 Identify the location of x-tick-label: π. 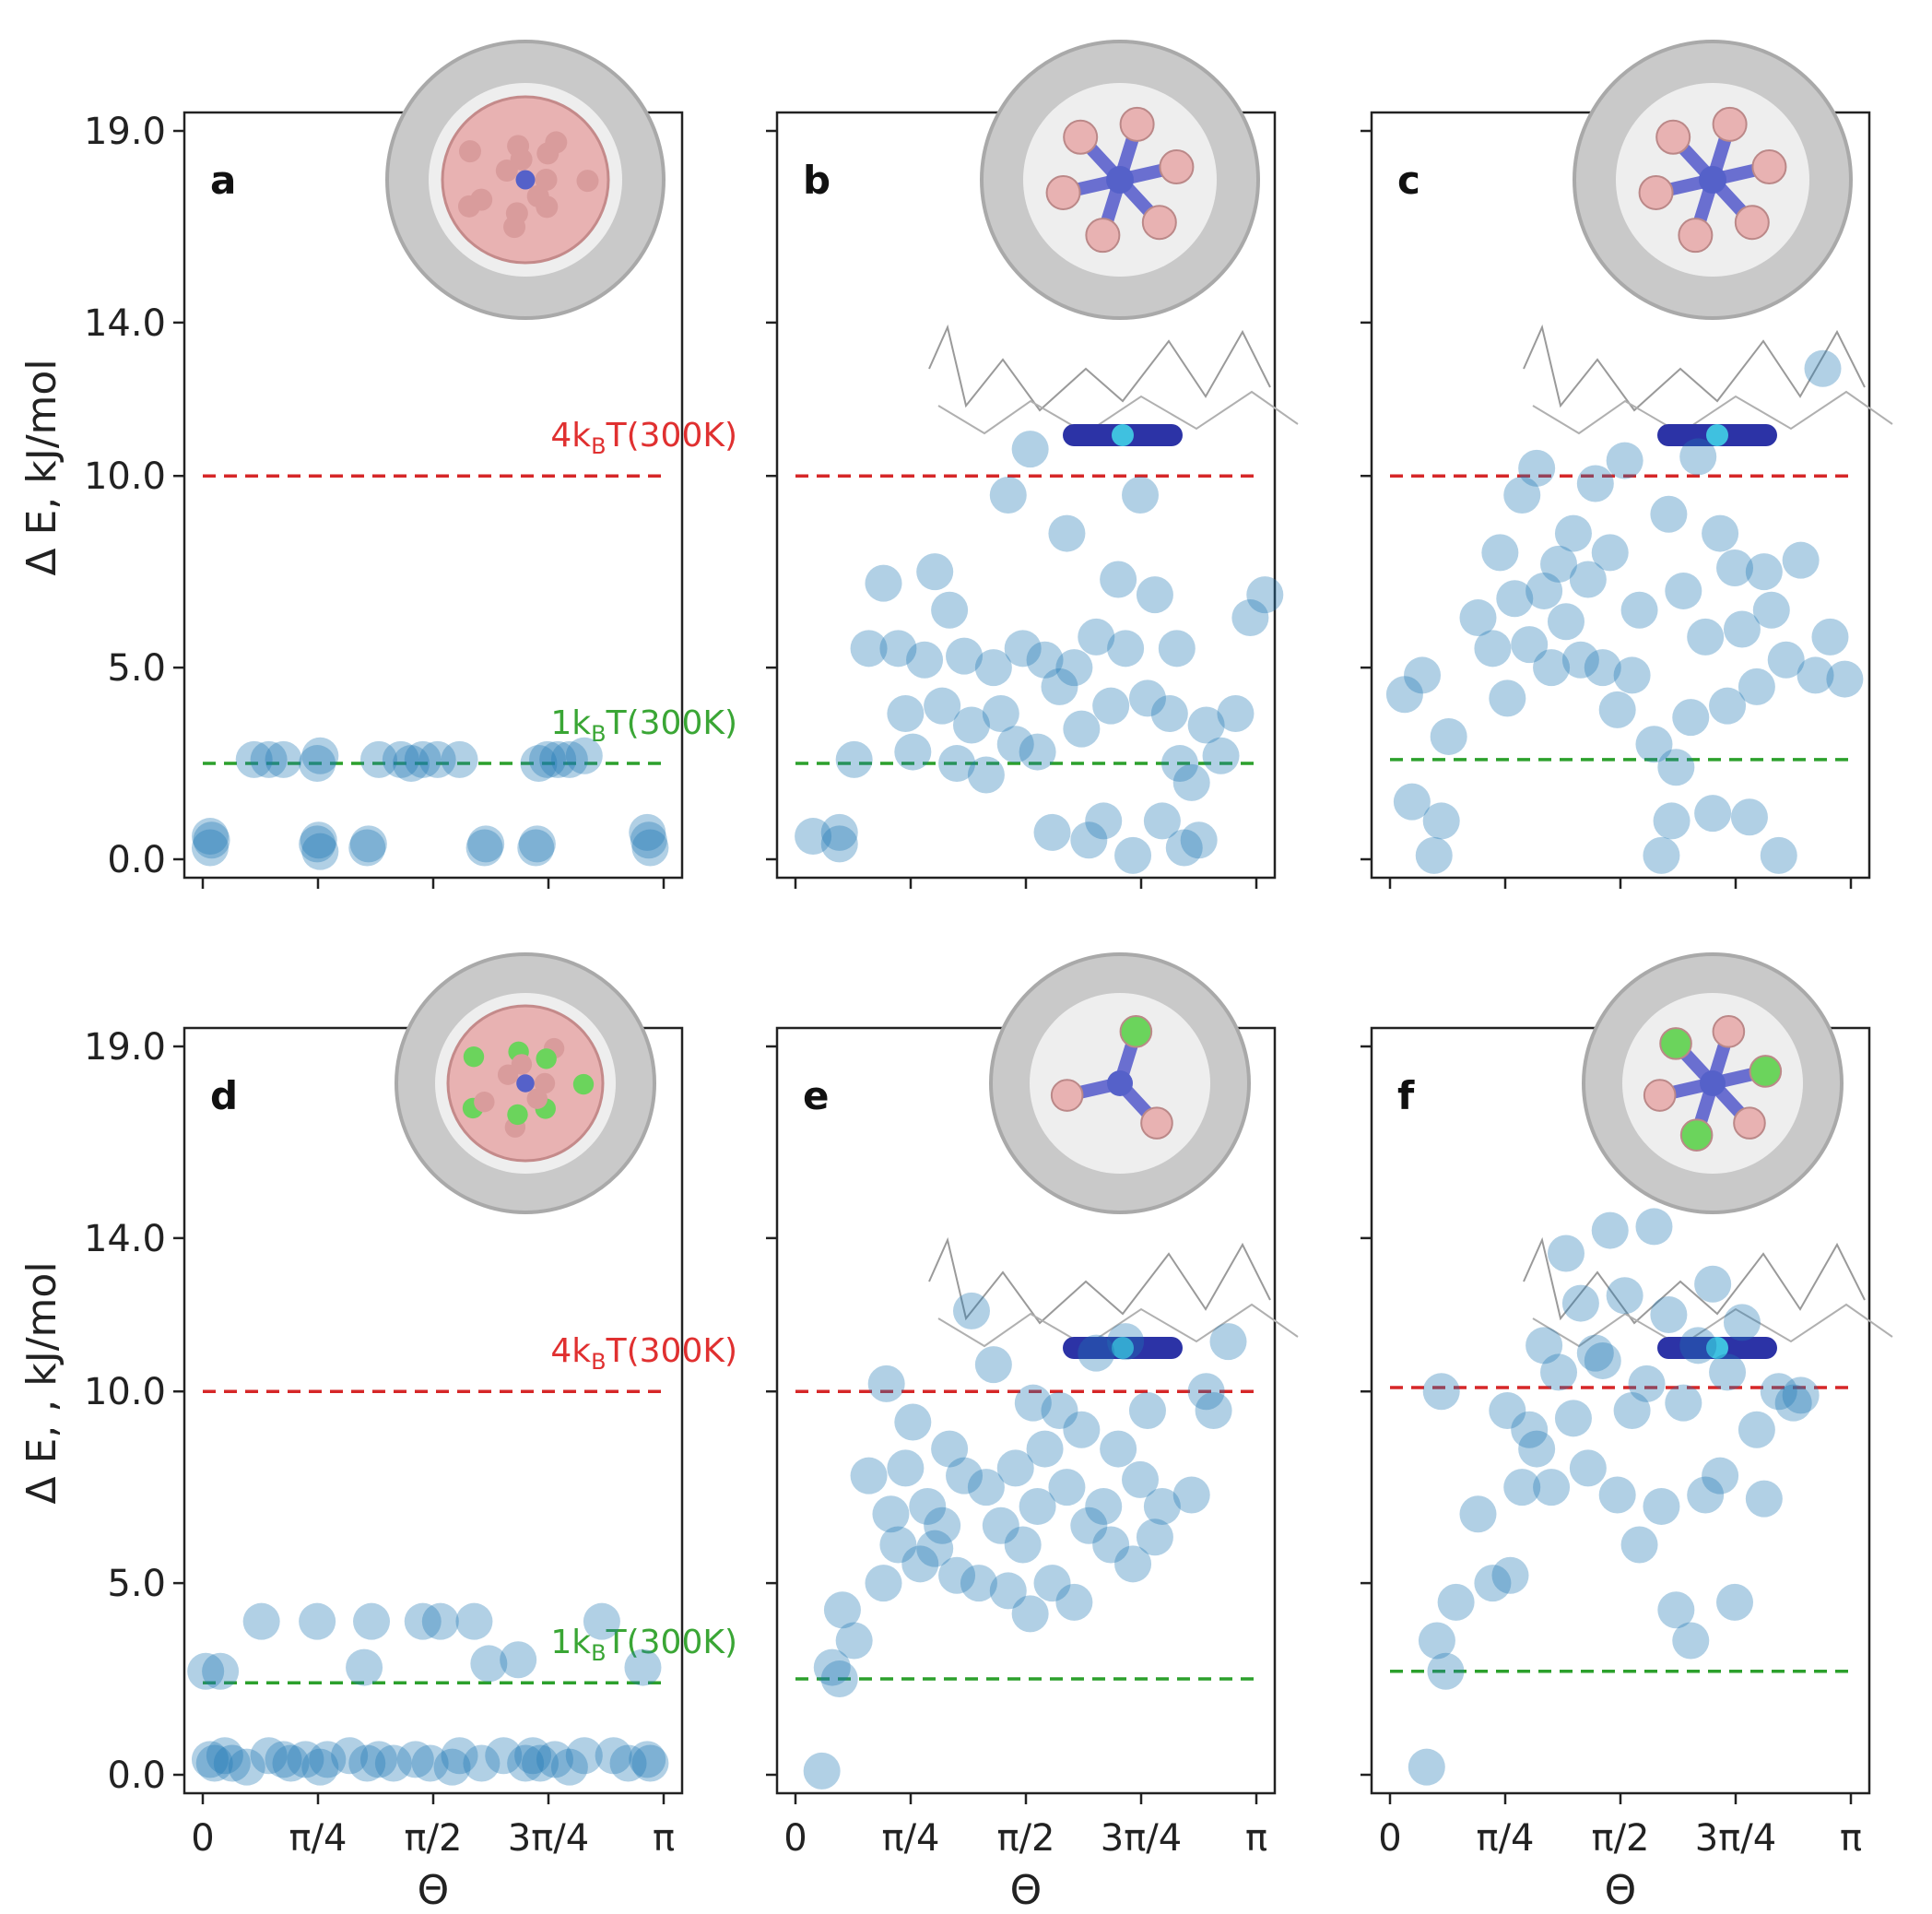
(1256, 1838).